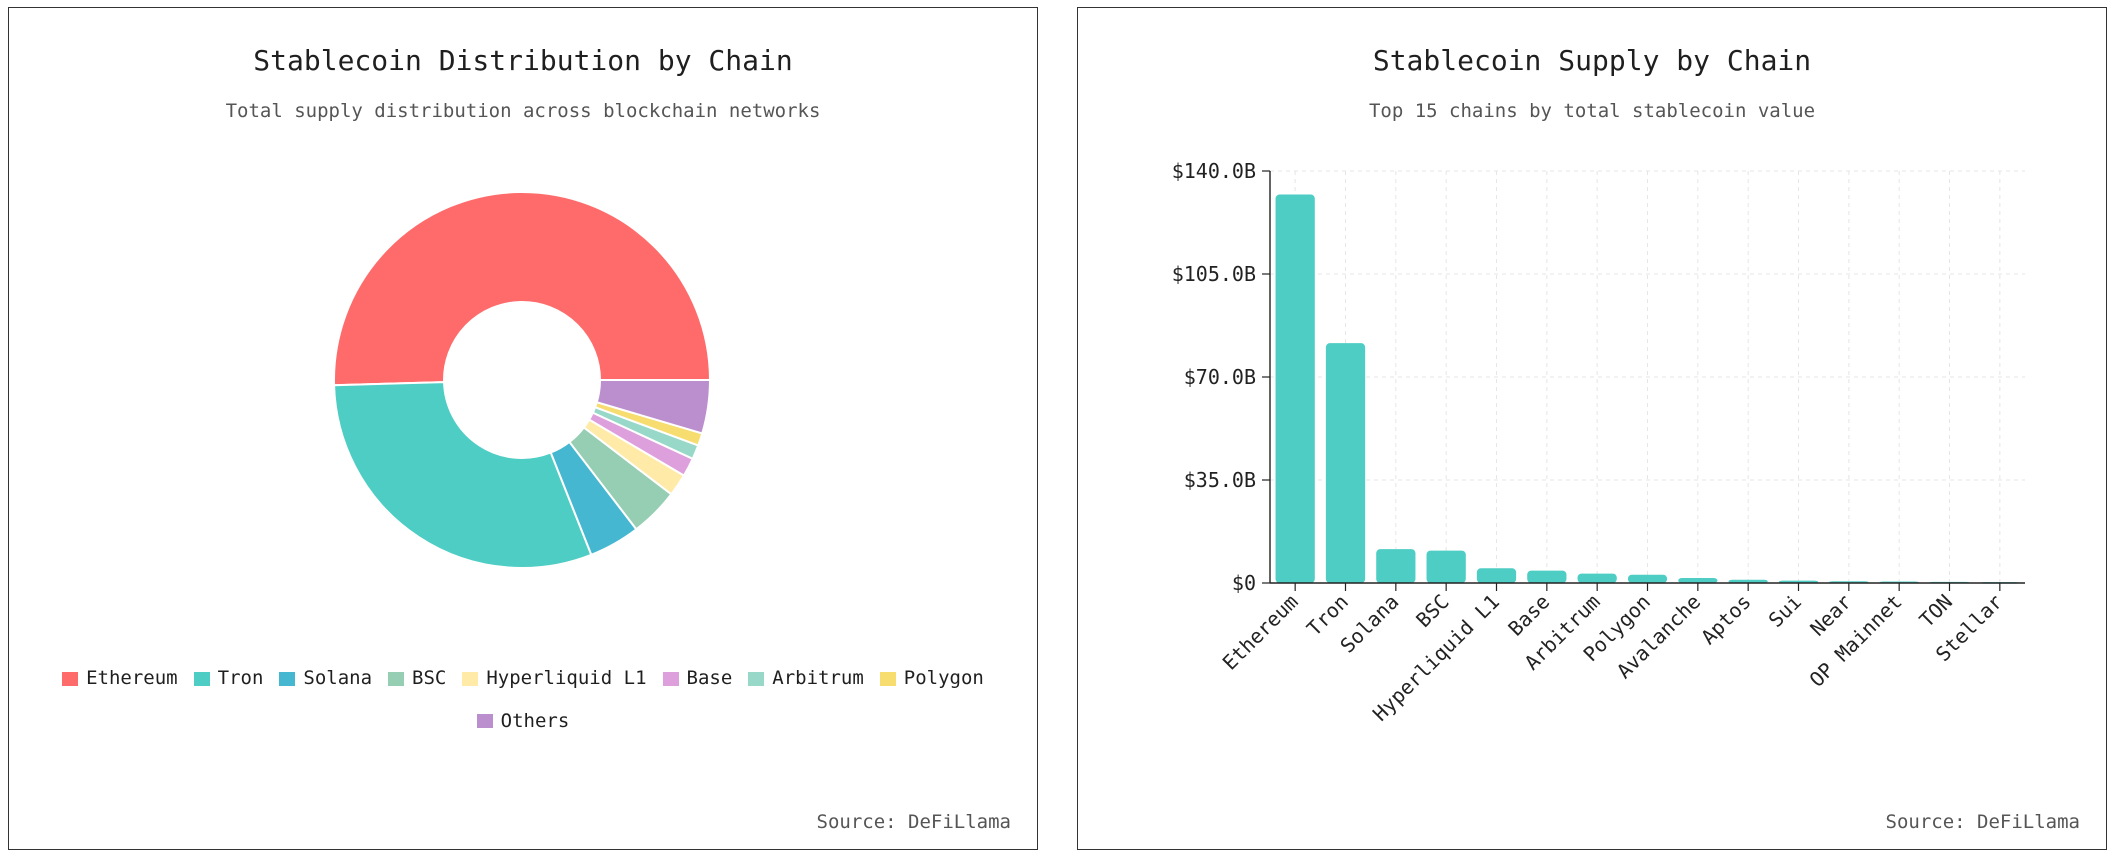  I want to click on x-tick-label: Aptos, so click(1726, 620).